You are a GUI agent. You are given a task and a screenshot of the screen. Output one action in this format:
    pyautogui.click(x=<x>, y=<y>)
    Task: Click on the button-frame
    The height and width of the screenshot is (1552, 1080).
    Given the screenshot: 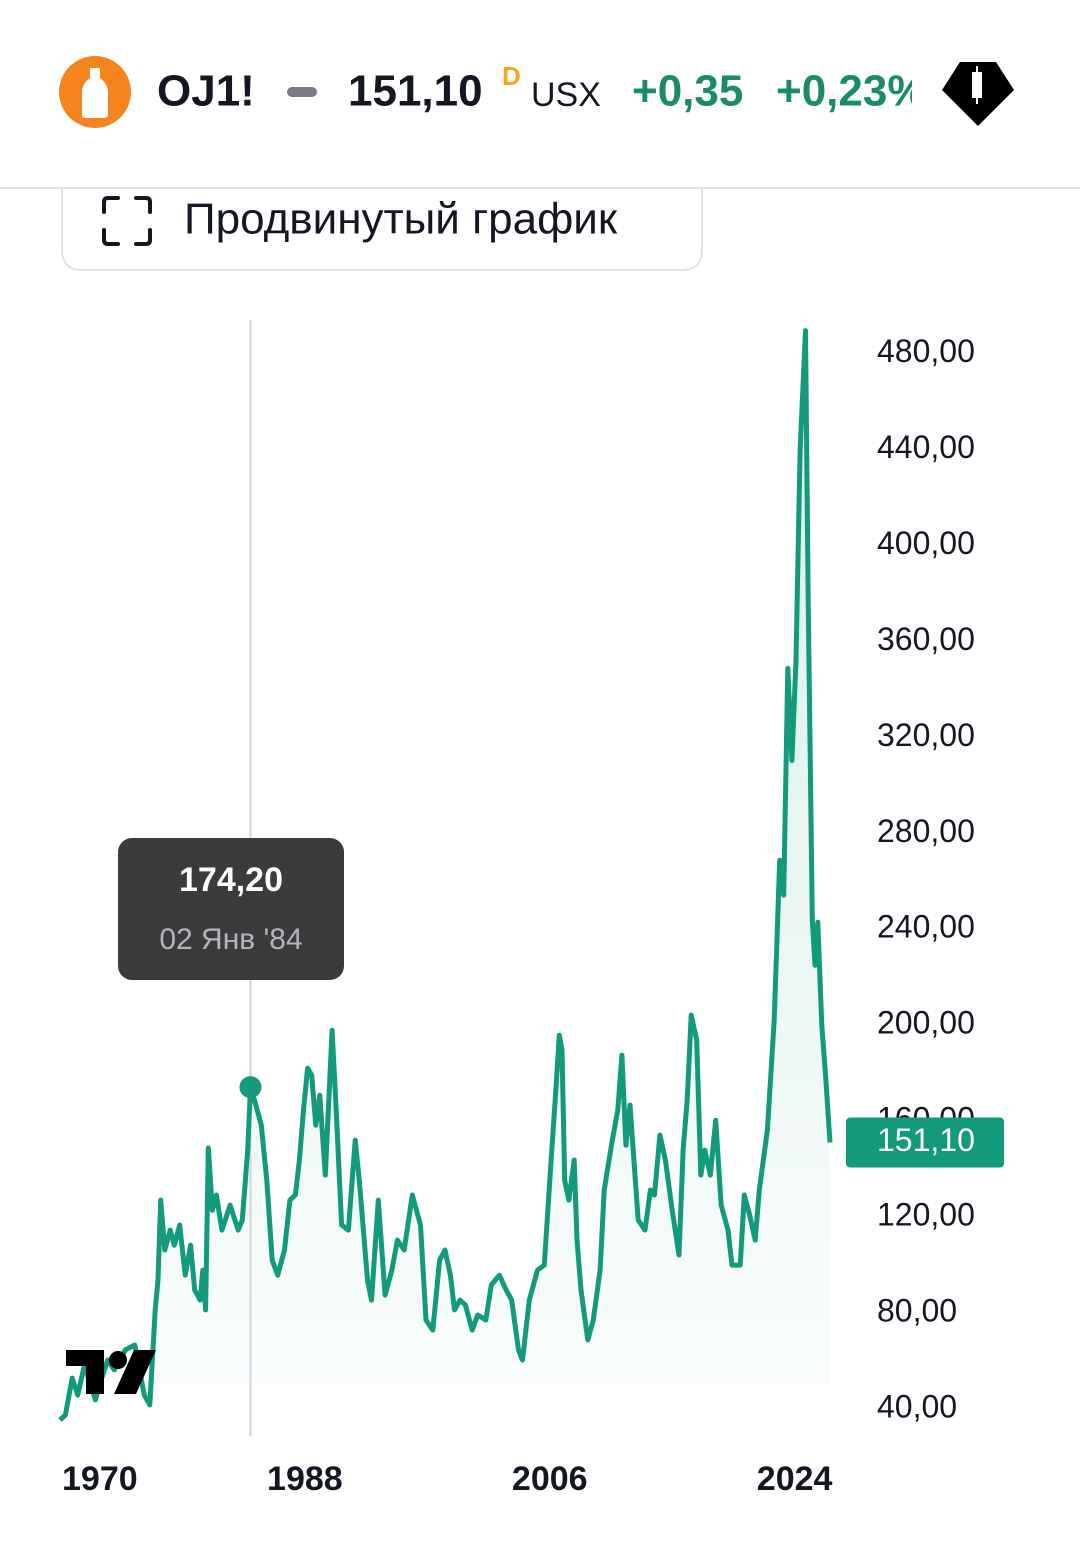 What is the action you would take?
    pyautogui.click(x=382, y=229)
    